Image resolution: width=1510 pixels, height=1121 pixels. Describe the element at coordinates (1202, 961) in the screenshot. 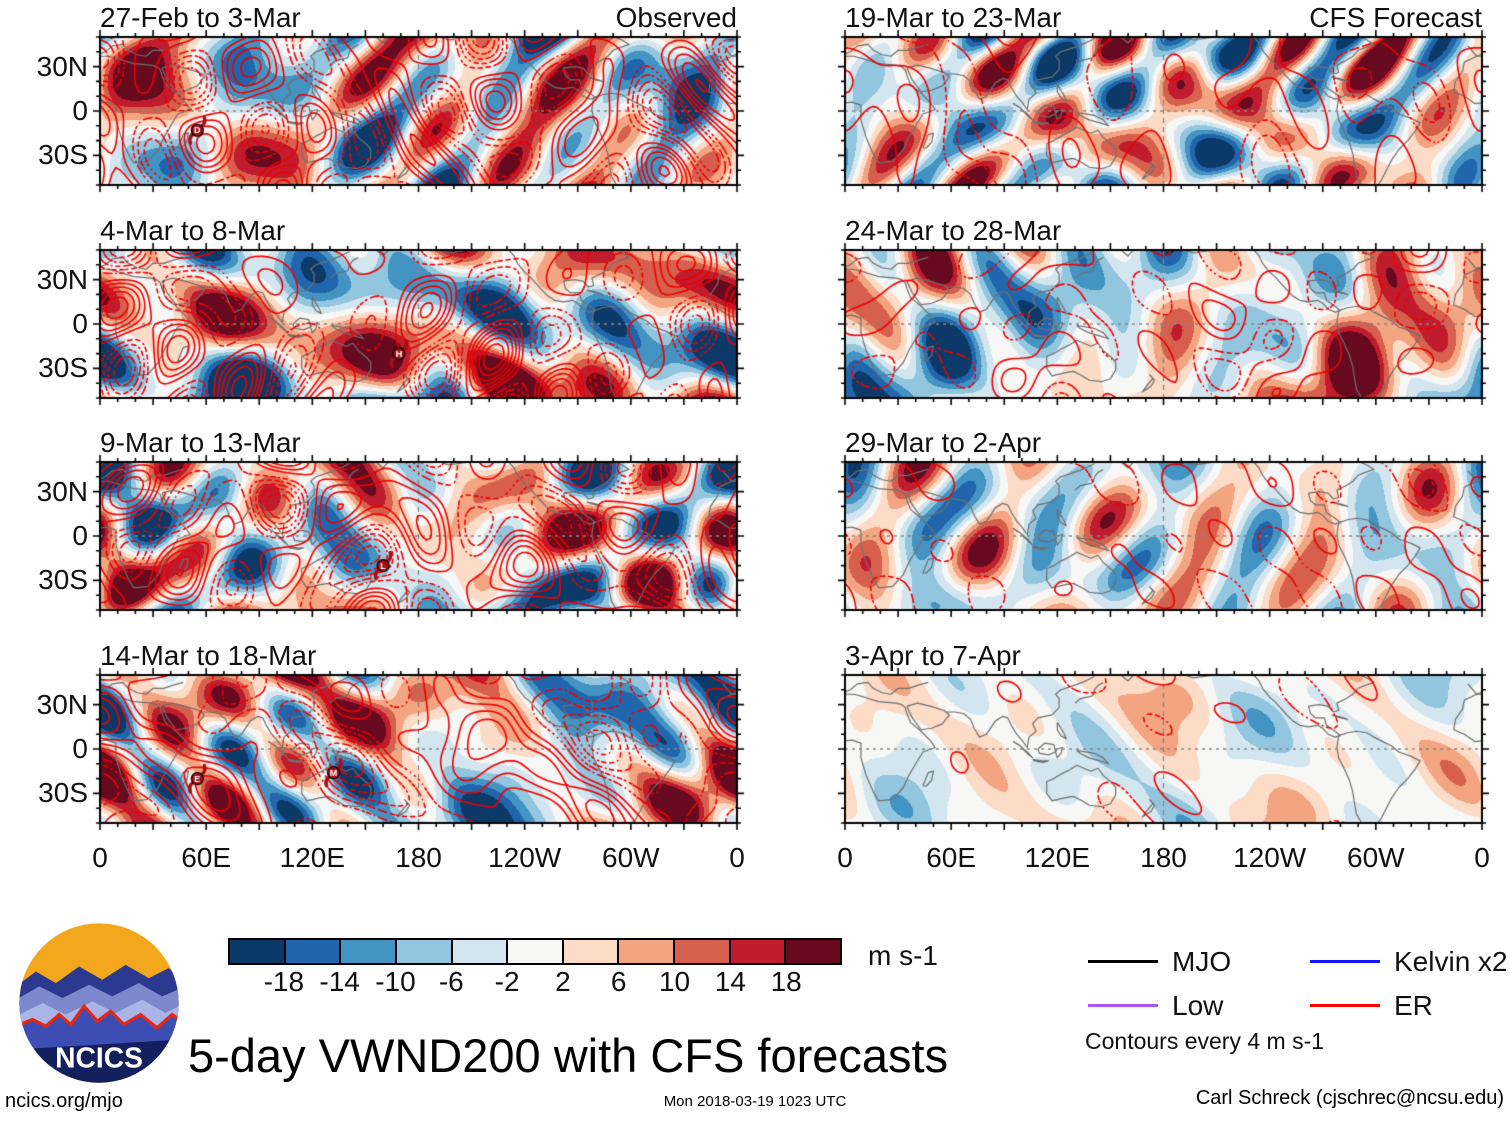

I see `legend-label-mjo: MJO` at that location.